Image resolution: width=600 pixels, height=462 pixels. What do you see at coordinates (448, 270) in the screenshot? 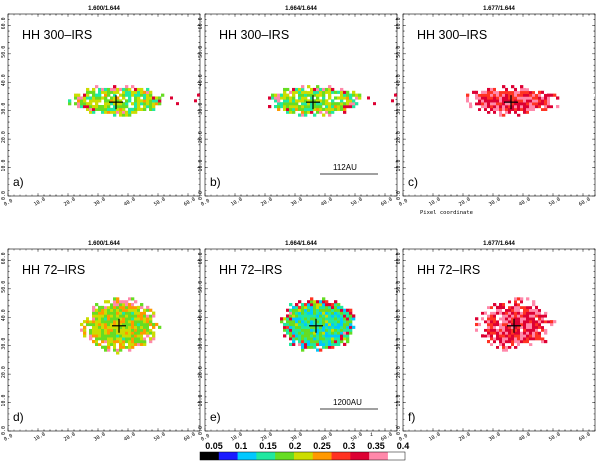
I see `object-label: HH 72–IRS` at bounding box center [448, 270].